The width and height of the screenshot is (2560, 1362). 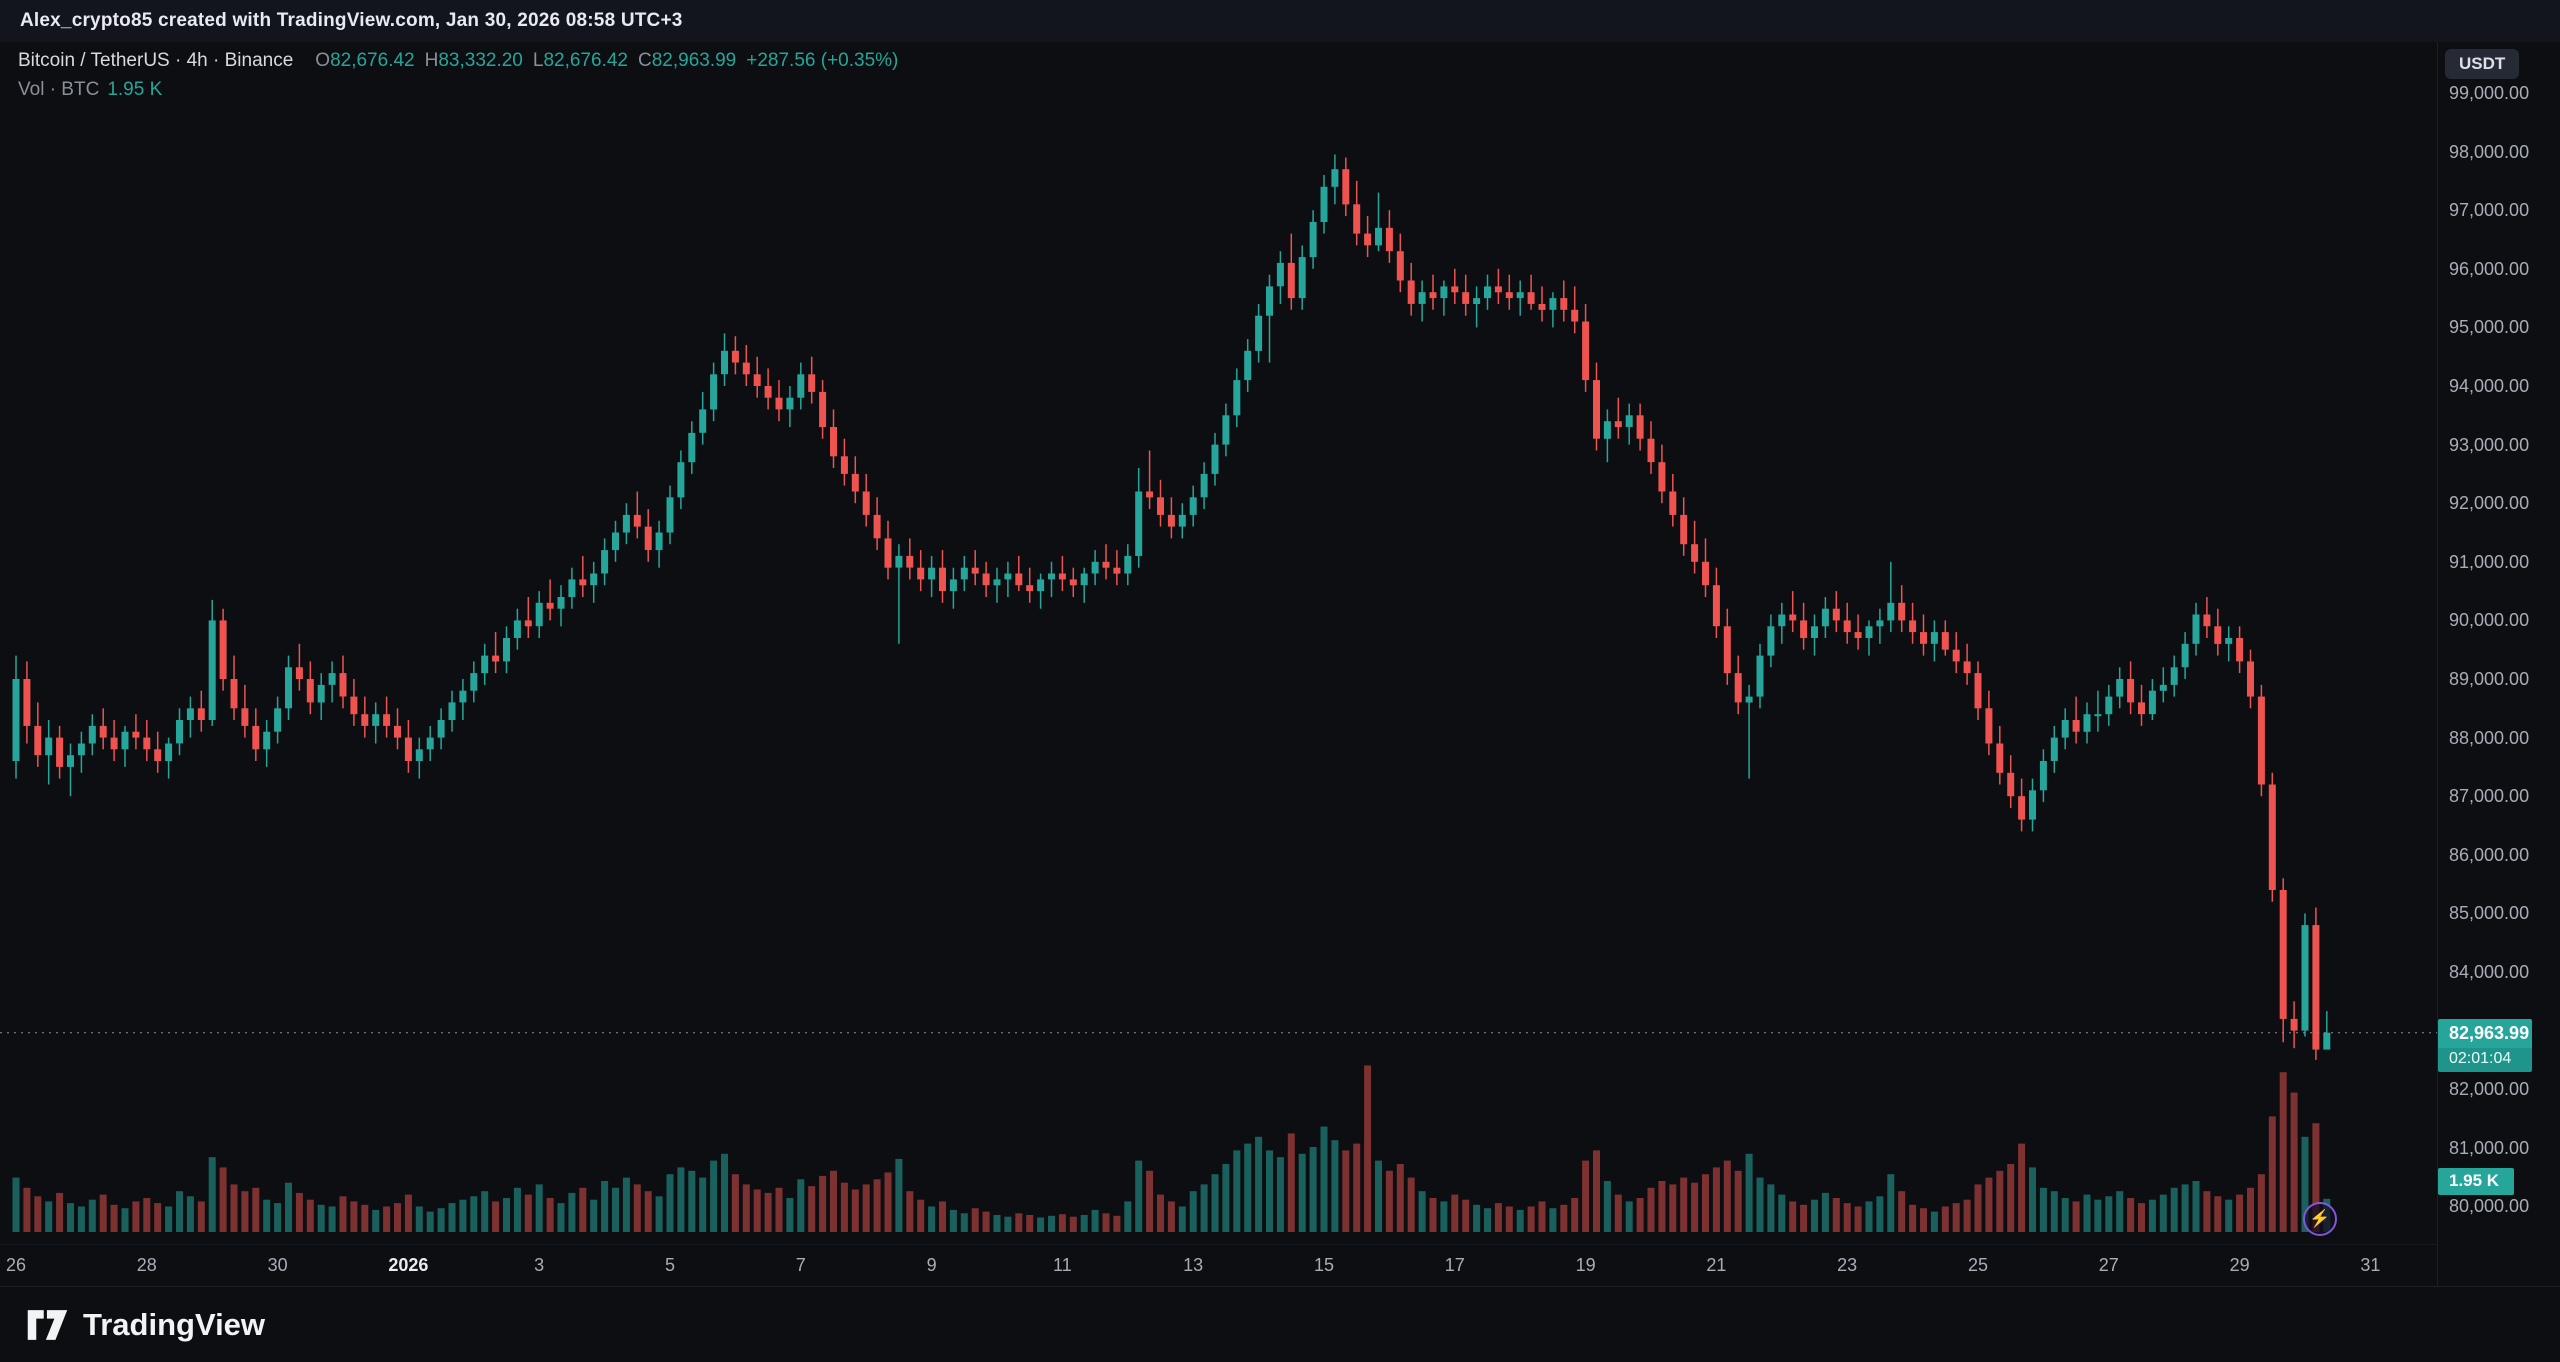 I want to click on volume-row: Vol · BTC 1.95 K, so click(x=458, y=90).